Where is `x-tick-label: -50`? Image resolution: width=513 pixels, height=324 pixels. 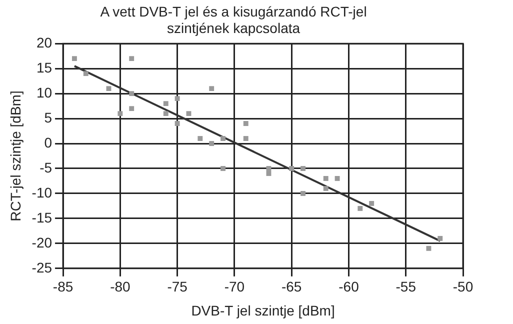
x-tick-label: -50 is located at coordinates (463, 286).